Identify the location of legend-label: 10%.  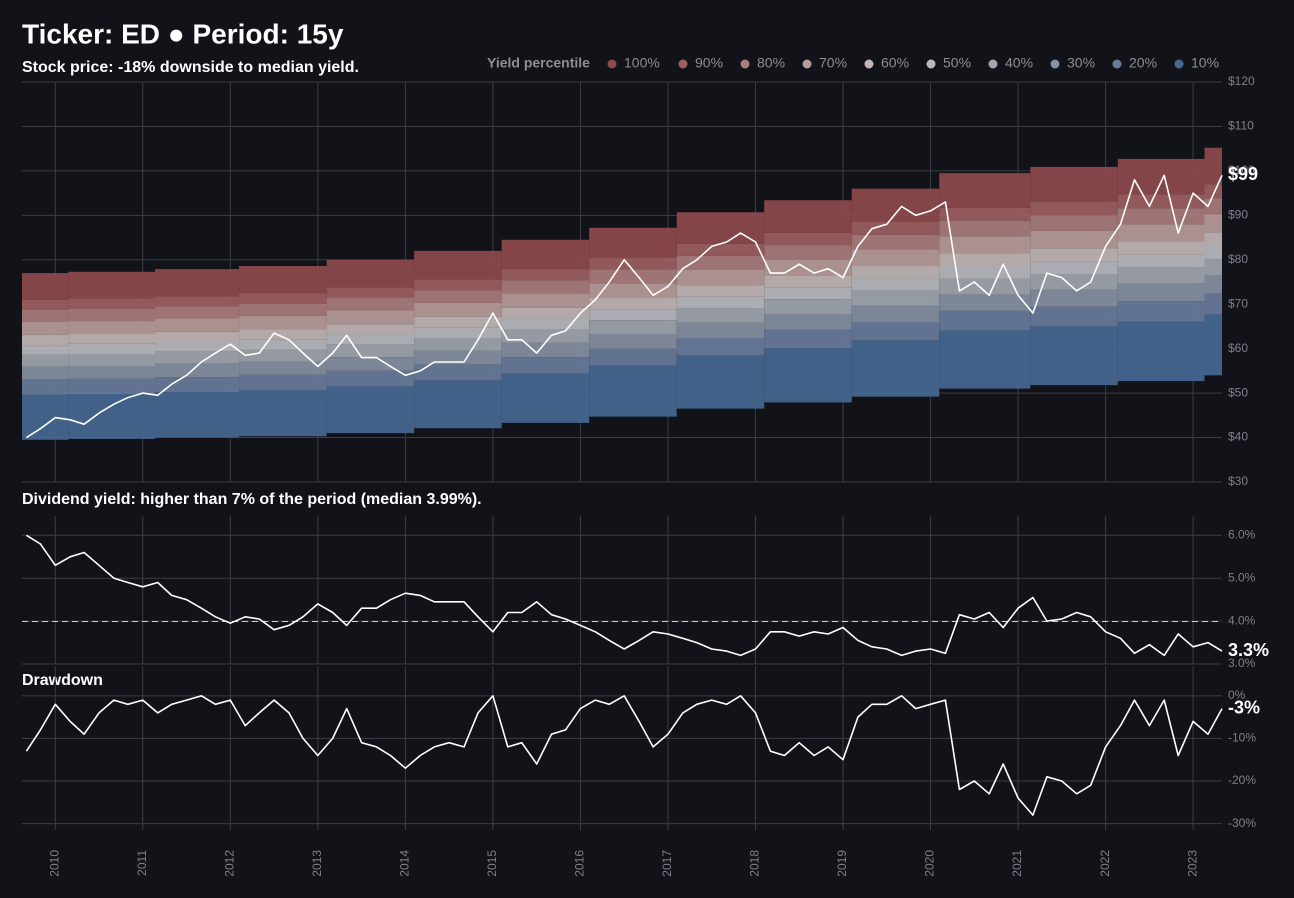
(1205, 63).